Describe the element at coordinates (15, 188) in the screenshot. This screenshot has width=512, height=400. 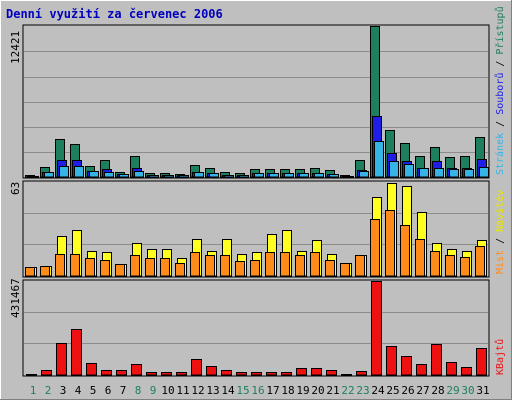
I see `visitors-ymax-label: 63` at that location.